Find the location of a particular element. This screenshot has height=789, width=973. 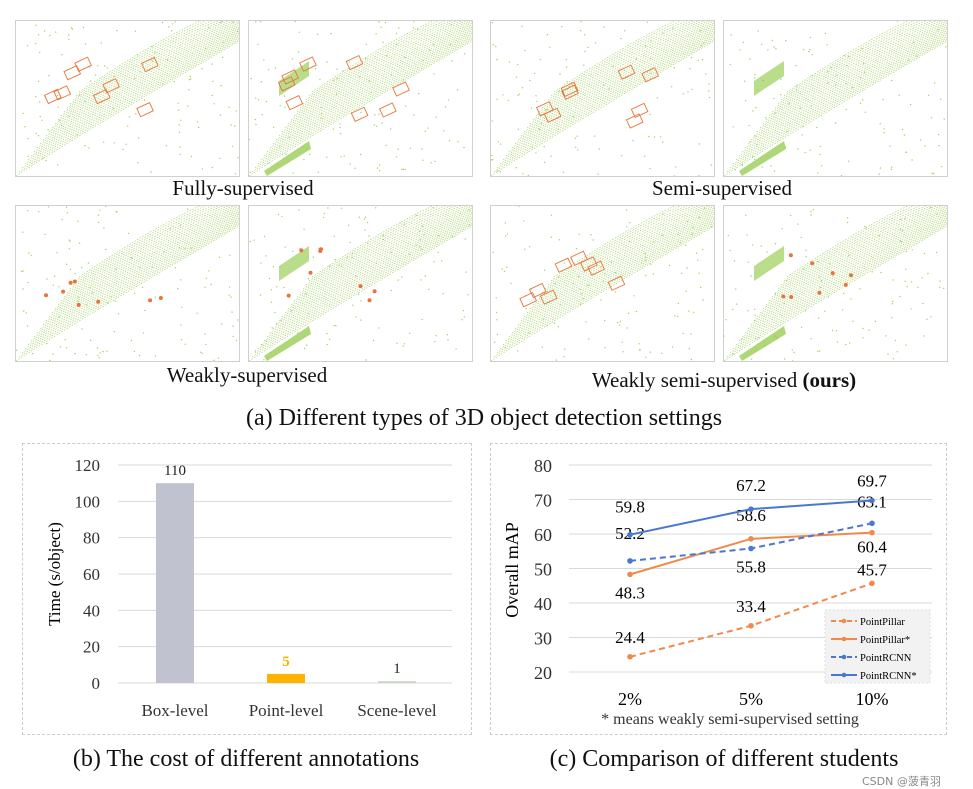

y-tick-label: 60 is located at coordinates (543, 535).